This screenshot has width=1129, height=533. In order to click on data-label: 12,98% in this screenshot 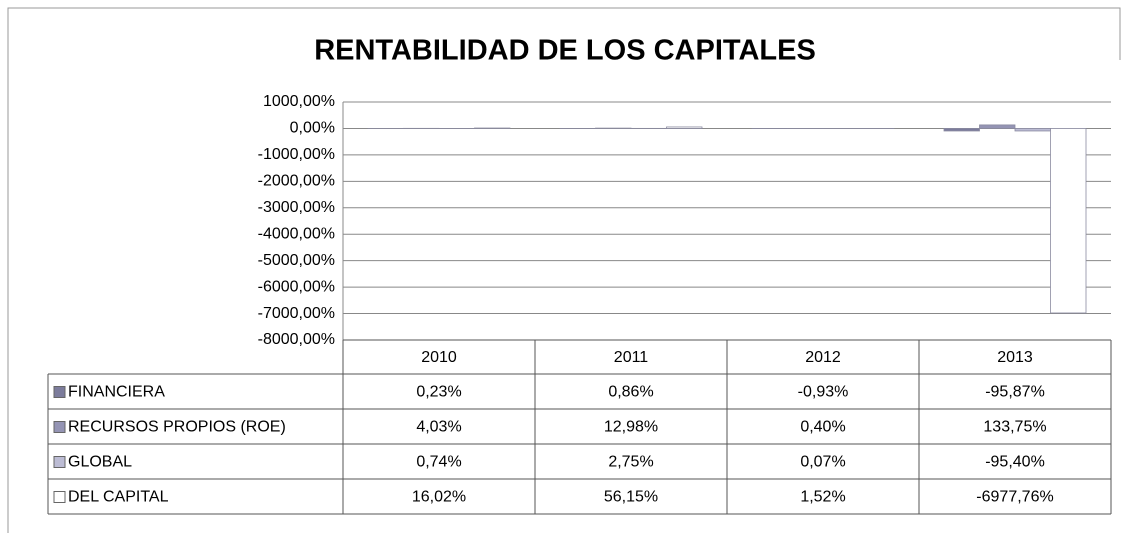, I will do `click(631, 427)`.